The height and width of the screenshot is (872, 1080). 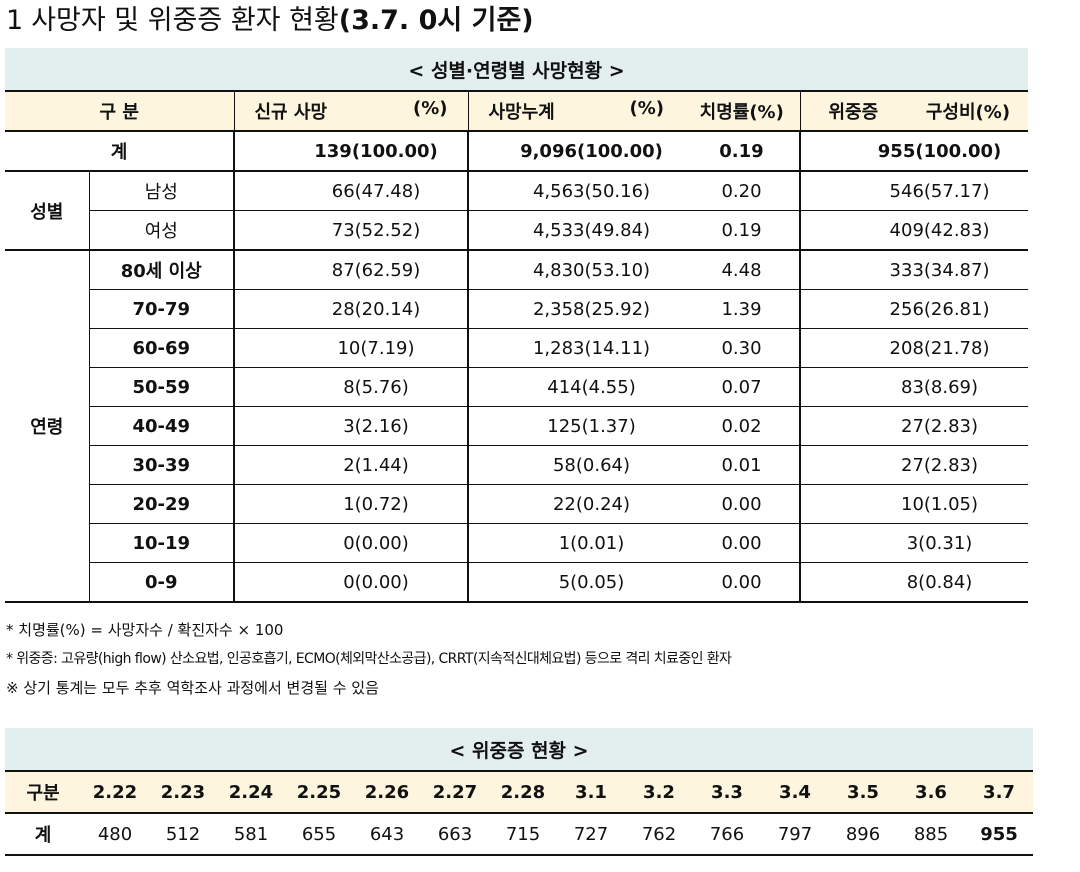 I want to click on row-new: 28(20.14), so click(x=350, y=309).